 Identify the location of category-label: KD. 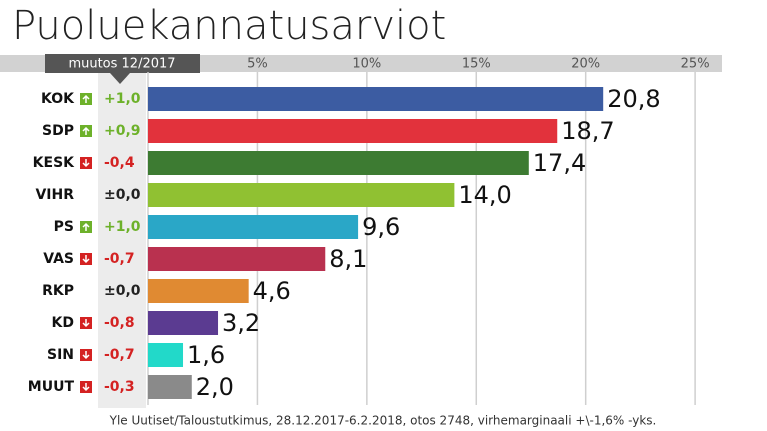
(63, 323).